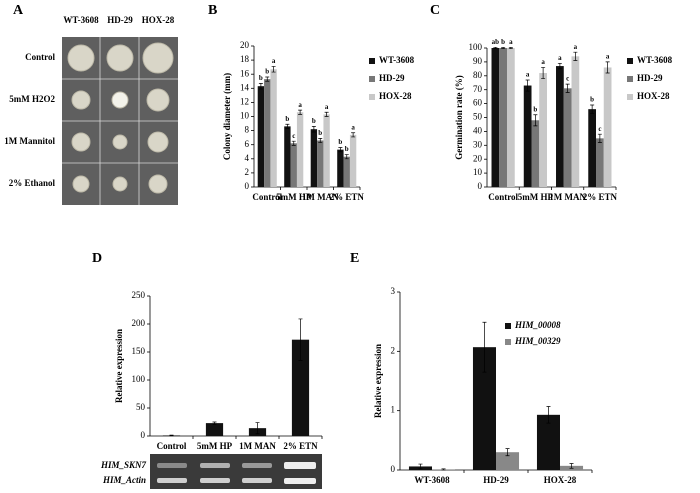 The width and height of the screenshot is (700, 493). Describe the element at coordinates (397, 60) in the screenshot. I see `legend-label: WT-3608` at that location.